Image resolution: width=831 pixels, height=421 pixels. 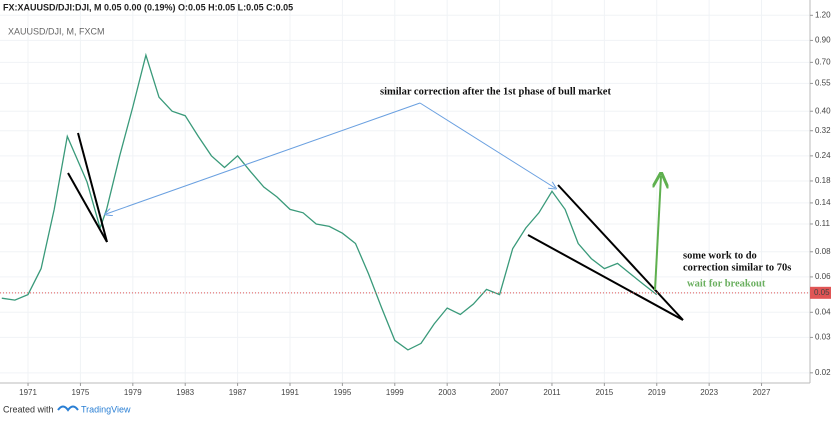 What do you see at coordinates (395, 392) in the screenshot?
I see `x-tick-label: 1999` at bounding box center [395, 392].